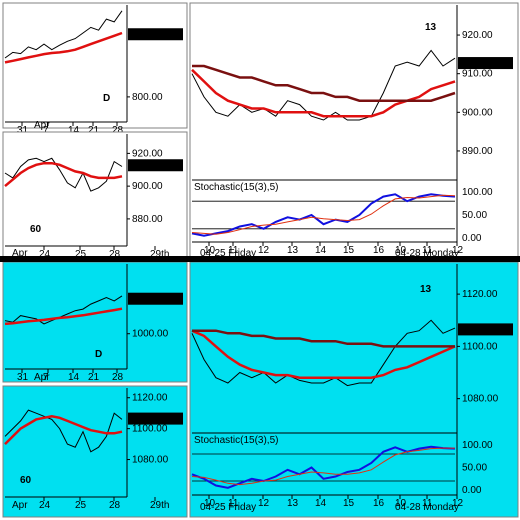 The image size is (520, 520). Describe the element at coordinates (477, 35) in the screenshot. I see `y-tick-label: 920.00` at that location.